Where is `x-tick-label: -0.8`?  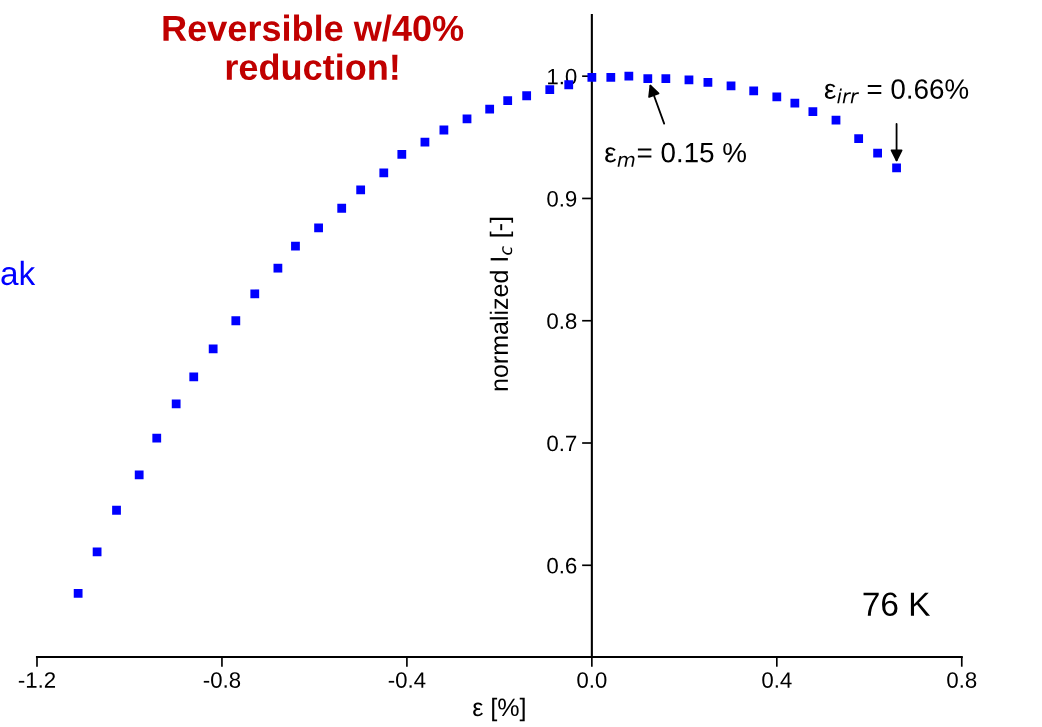 x-tick-label: -0.8 is located at coordinates (222, 680).